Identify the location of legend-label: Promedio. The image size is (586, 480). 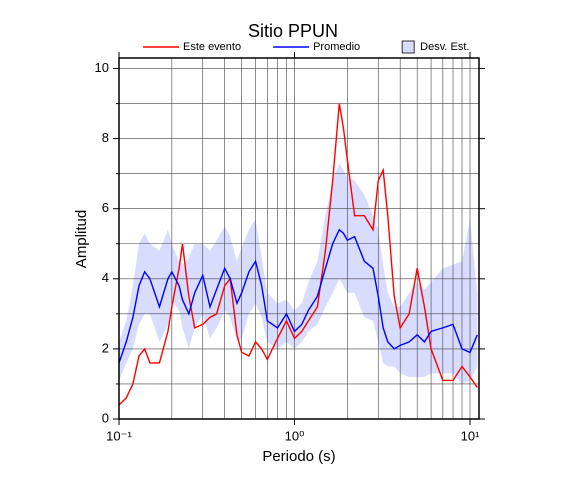
(336, 47).